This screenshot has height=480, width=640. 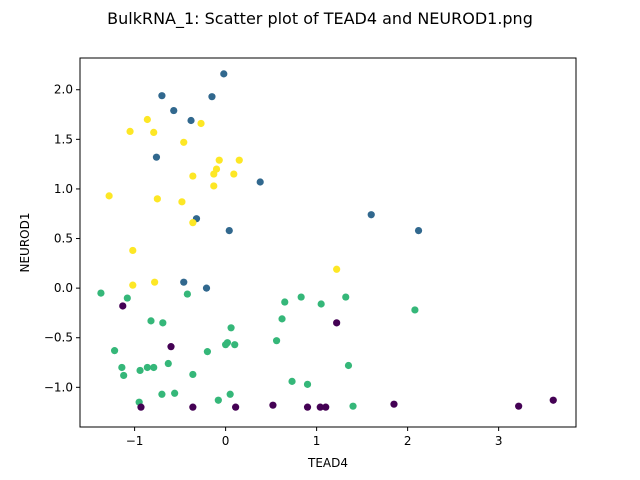 What do you see at coordinates (327, 463) in the screenshot?
I see `x-axis-label: TEAD4` at bounding box center [327, 463].